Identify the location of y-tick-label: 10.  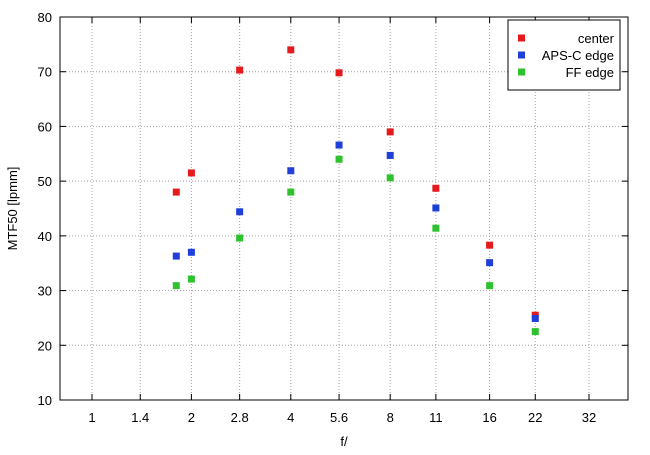
(45, 400).